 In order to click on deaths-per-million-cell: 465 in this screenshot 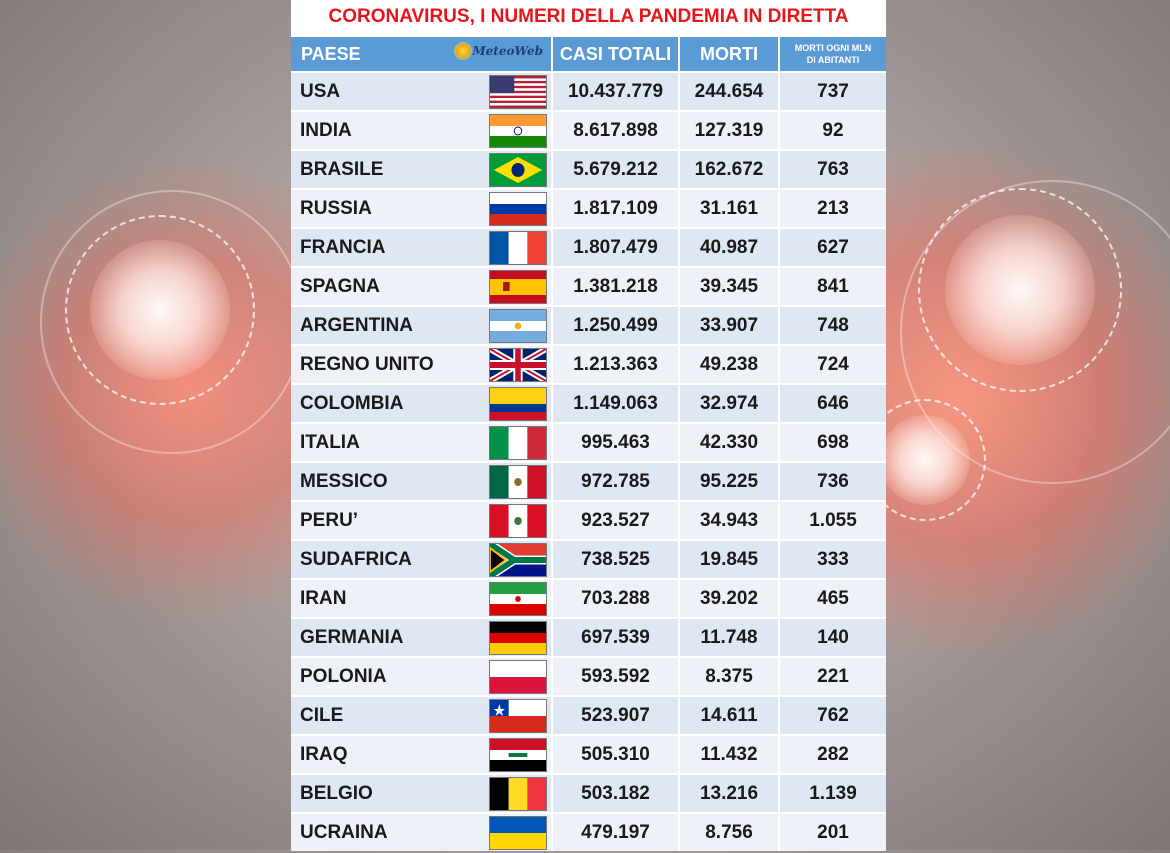, I will do `click(833, 598)`.